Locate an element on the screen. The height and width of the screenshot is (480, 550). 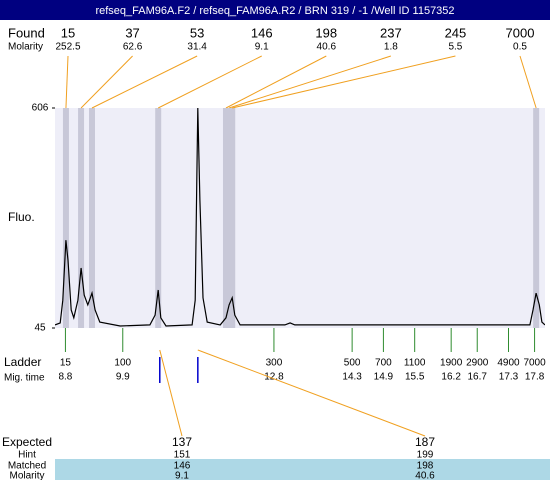
peak-molarity: 252.5 is located at coordinates (67, 47).